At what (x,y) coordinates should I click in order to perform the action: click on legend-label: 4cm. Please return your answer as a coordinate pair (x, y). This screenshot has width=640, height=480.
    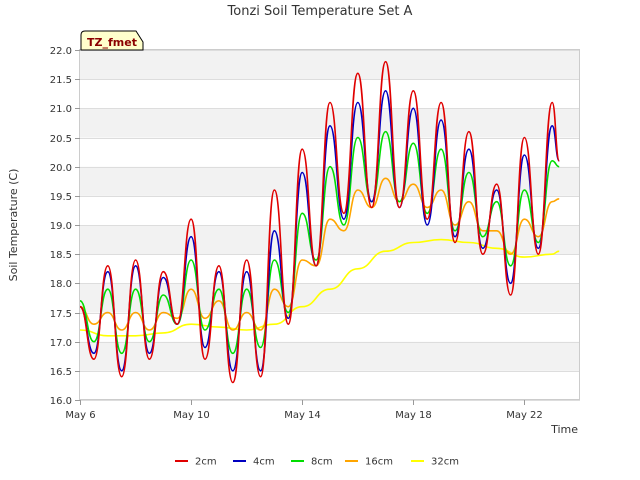
    Looking at the image, I should click on (264, 462).